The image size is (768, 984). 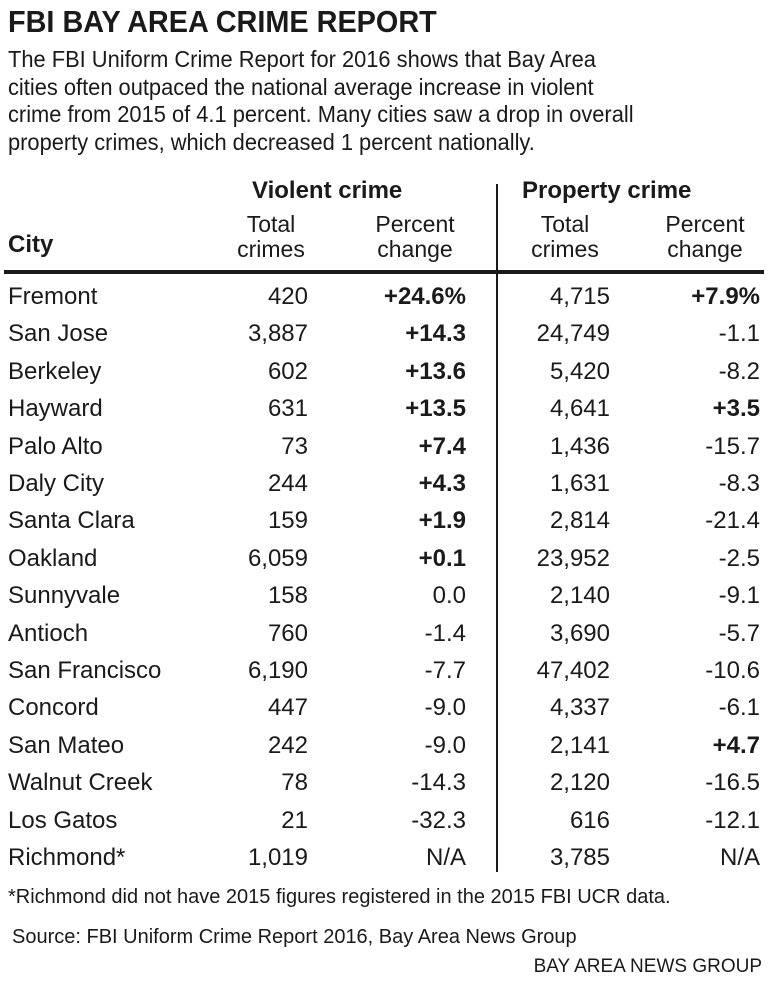 I want to click on city-cell: San Jose, so click(x=58, y=334).